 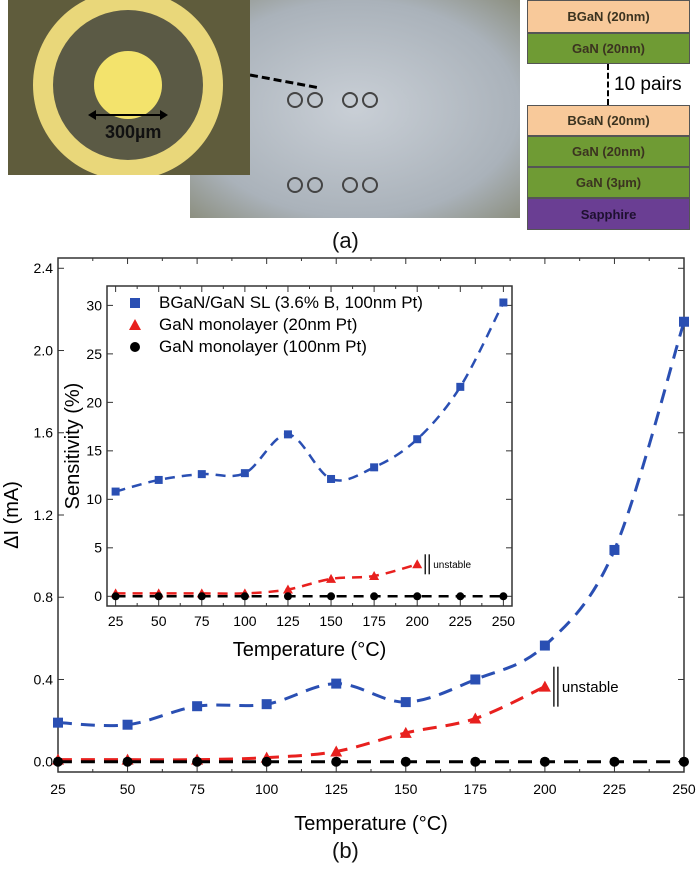 I want to click on repeat-label: 10 pairs, so click(x=648, y=84).